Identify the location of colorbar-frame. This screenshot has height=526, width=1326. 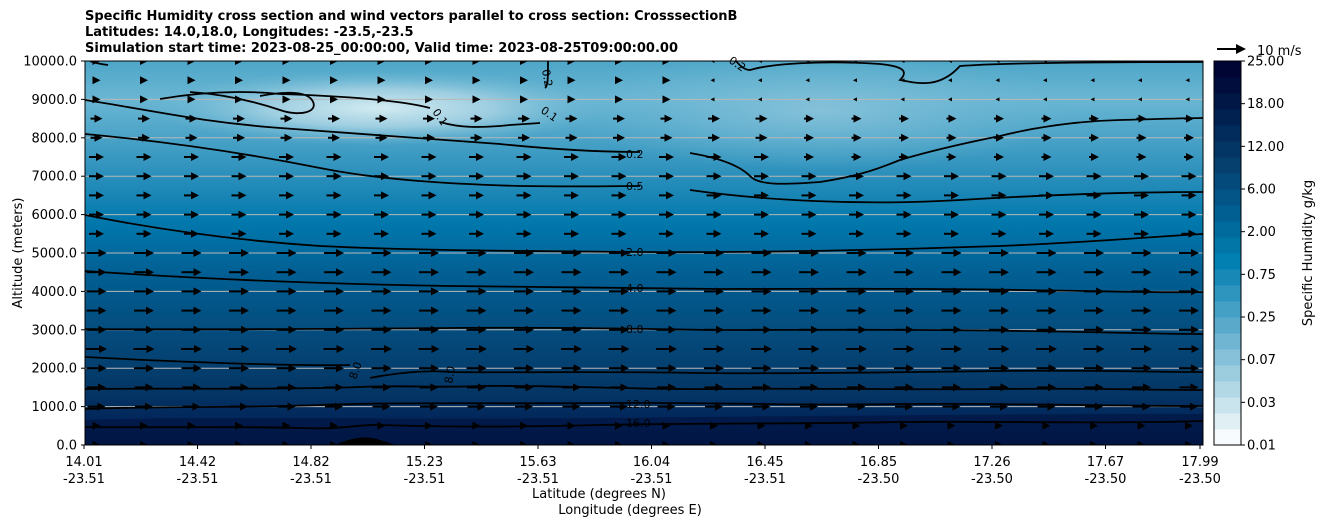
(1227, 253).